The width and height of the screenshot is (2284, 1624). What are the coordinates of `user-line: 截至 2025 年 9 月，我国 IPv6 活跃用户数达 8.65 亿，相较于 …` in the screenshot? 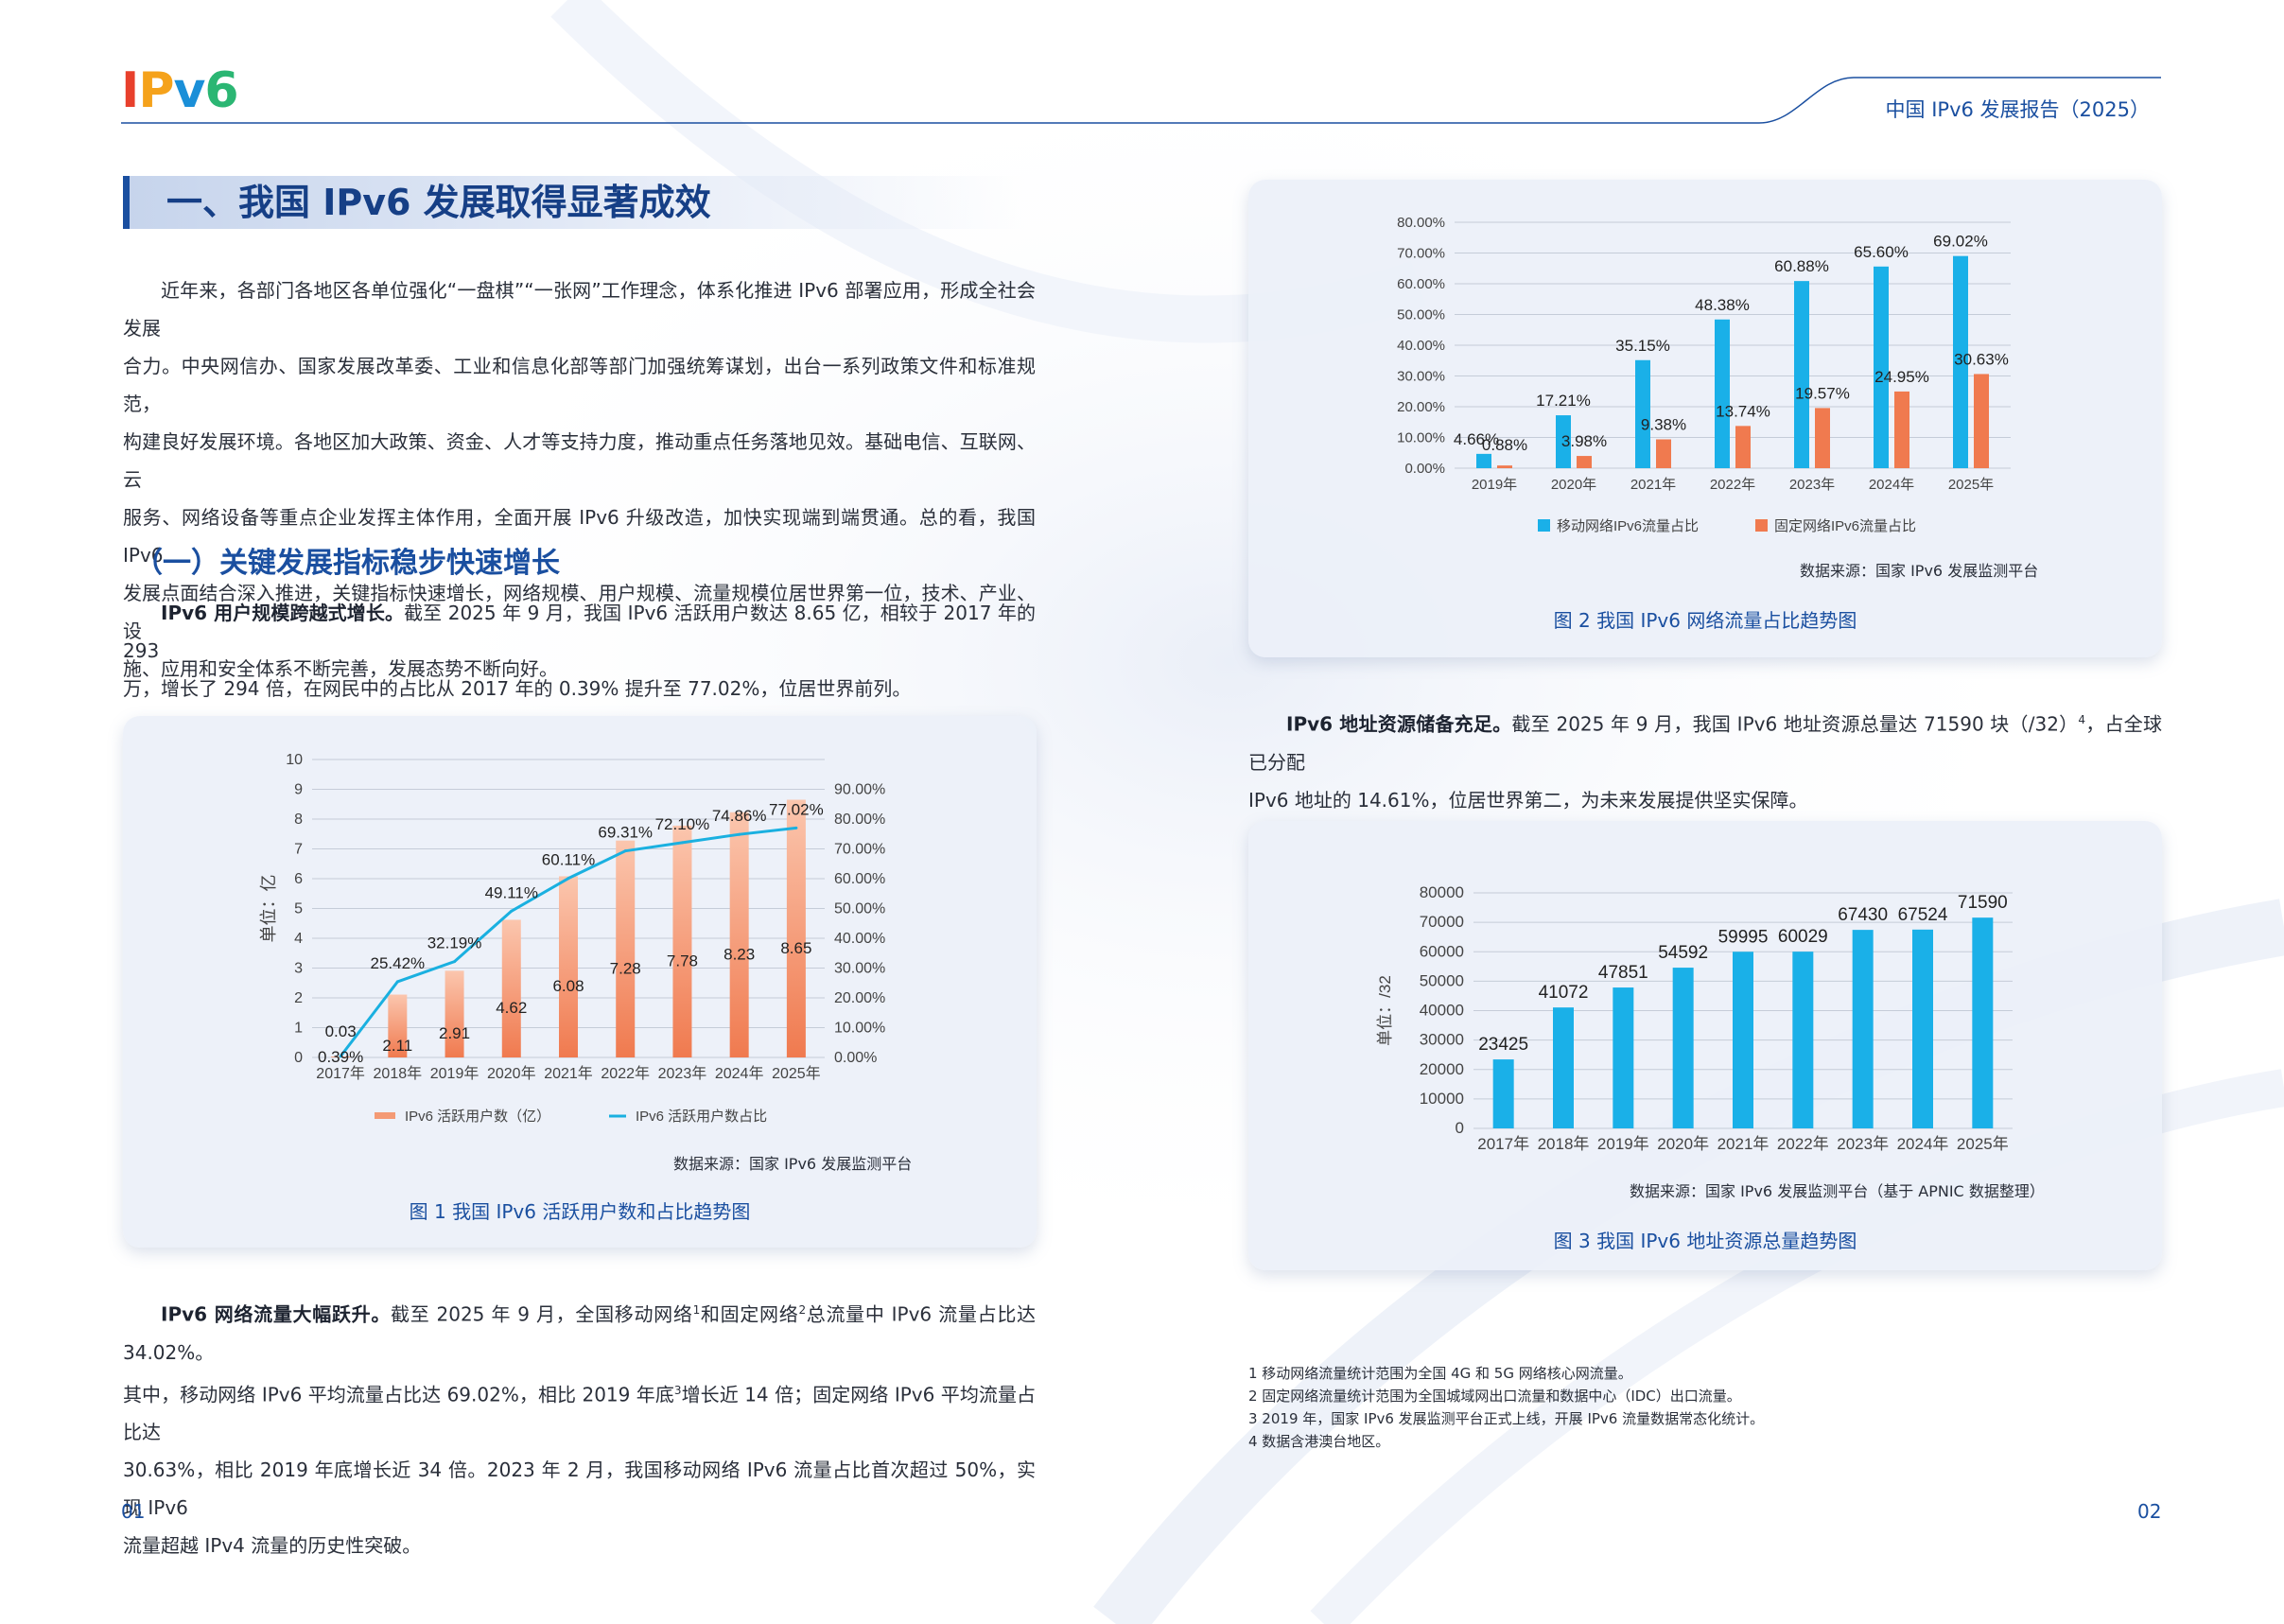 It's located at (580, 632).